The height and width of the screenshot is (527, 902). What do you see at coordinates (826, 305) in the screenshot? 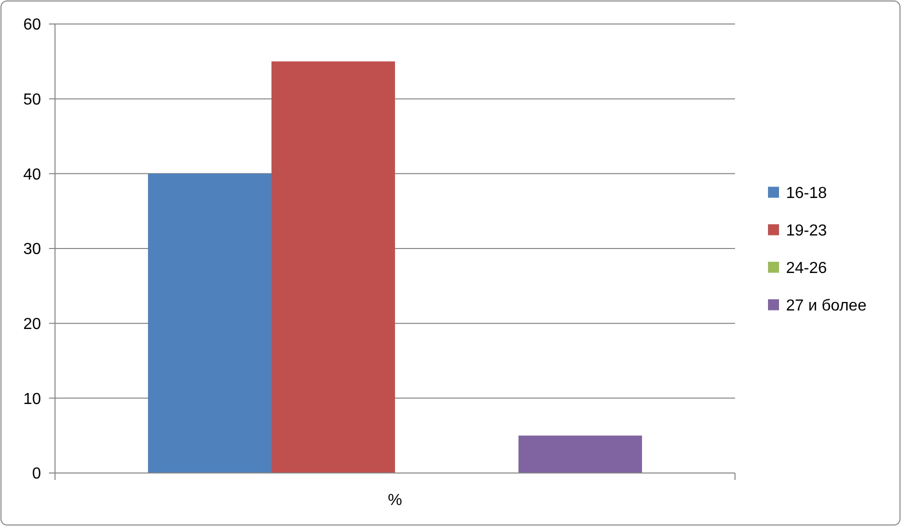
I see `legend-label: 27 и более` at bounding box center [826, 305].